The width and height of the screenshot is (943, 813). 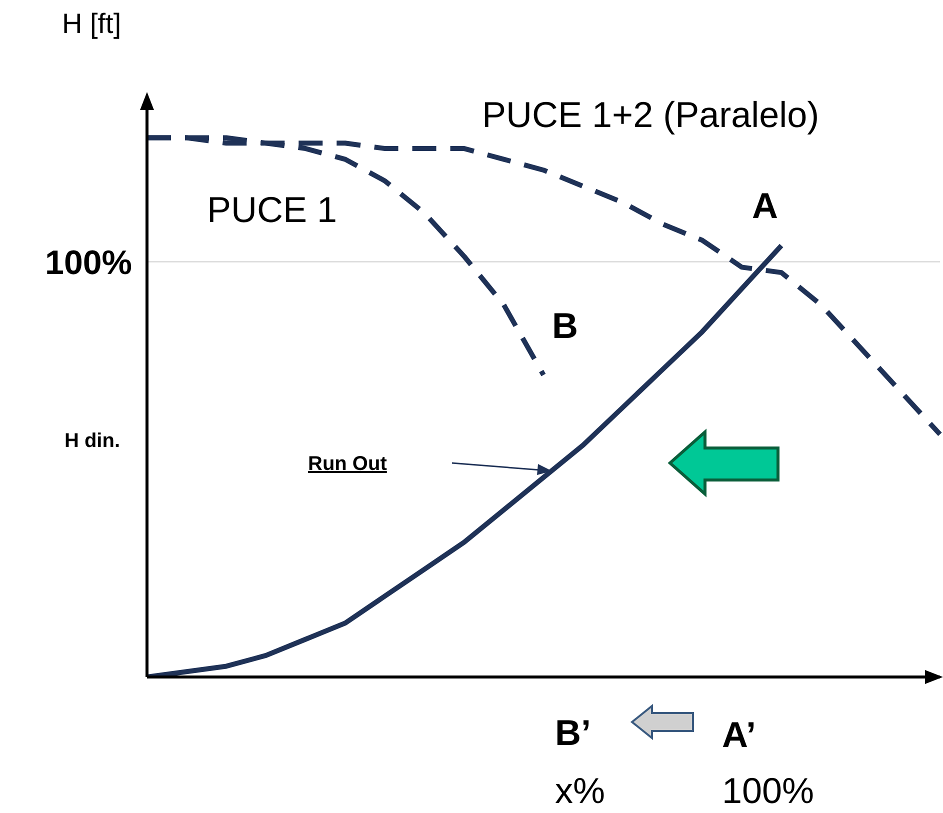 I want to click on series-label: PUCE 1+2 (Paralelo), so click(x=651, y=114).